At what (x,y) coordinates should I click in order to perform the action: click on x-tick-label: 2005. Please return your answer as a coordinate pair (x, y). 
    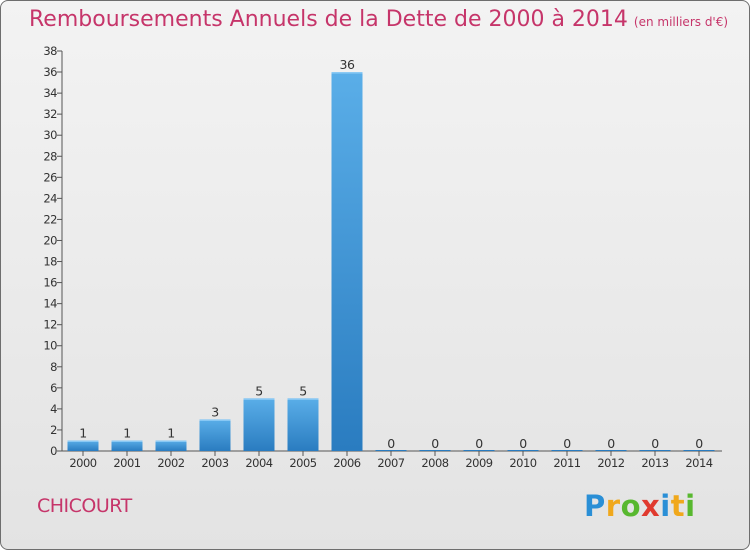
    Looking at the image, I should click on (302, 463).